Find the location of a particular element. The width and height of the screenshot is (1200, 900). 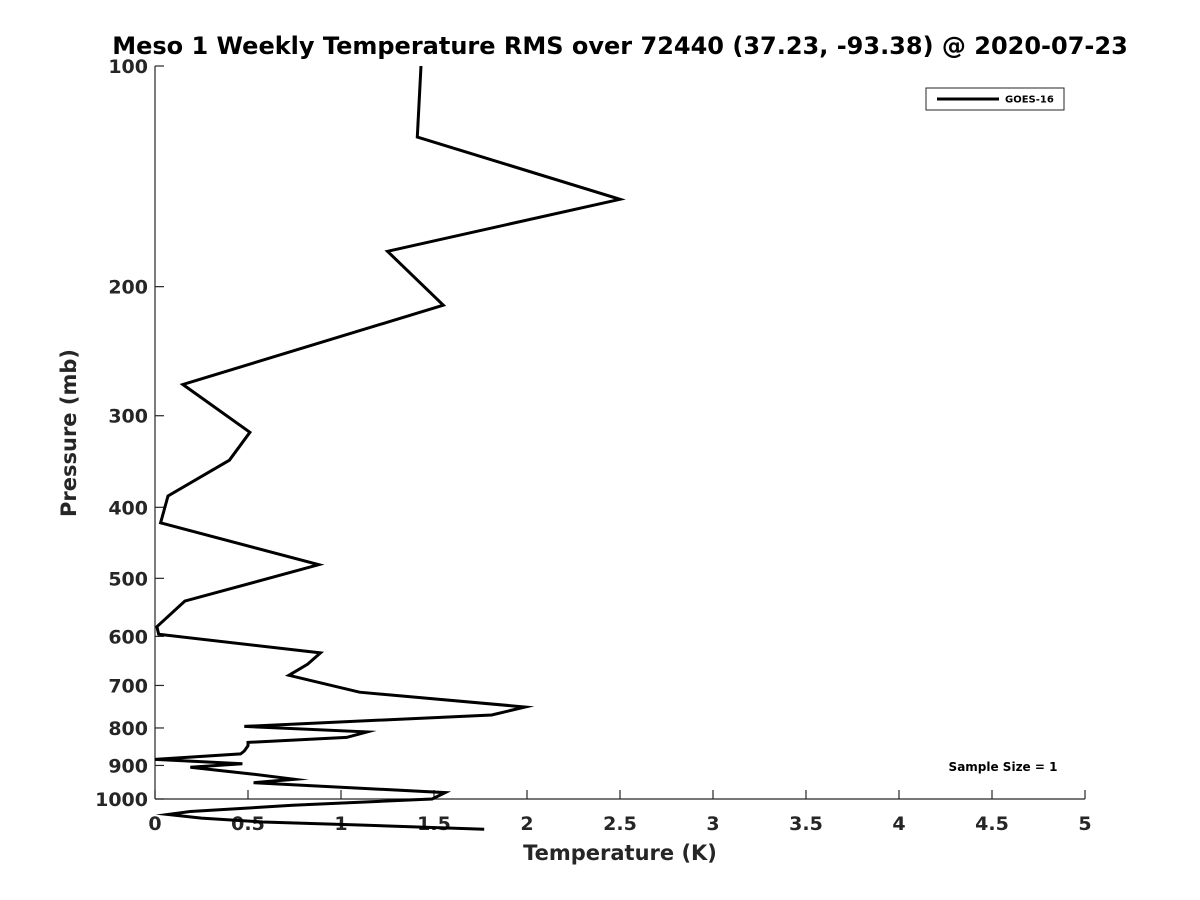

y-tick-label: 100 is located at coordinates (128, 67).